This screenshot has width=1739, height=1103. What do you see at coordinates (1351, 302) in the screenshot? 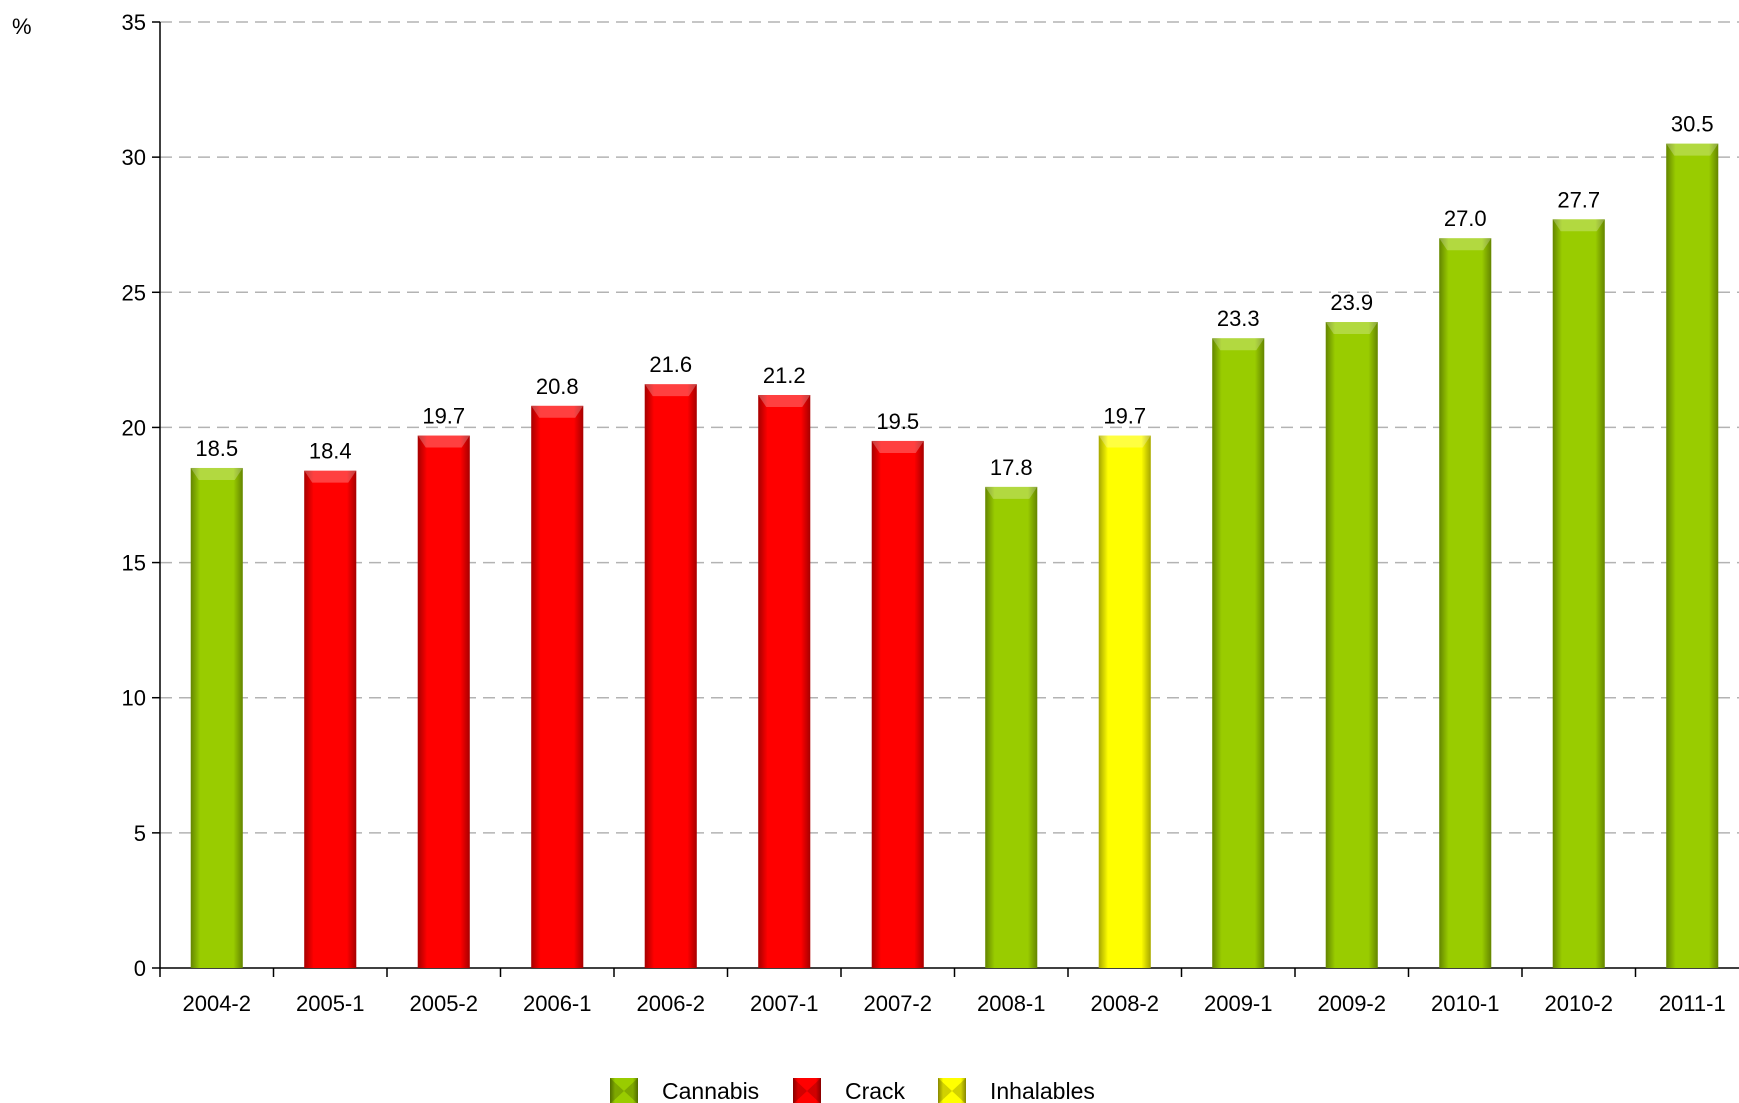
I see `bar-value-label: 23.9` at bounding box center [1351, 302].